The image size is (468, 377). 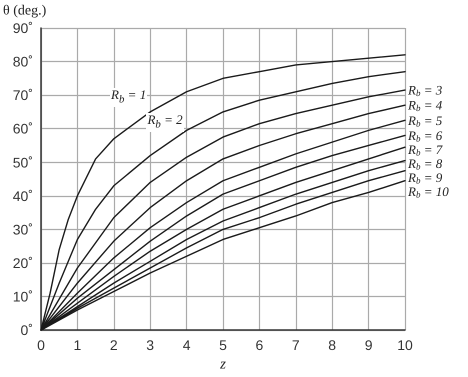 I want to click on annotation: R$_{b}$ = 2, so click(x=165, y=122).